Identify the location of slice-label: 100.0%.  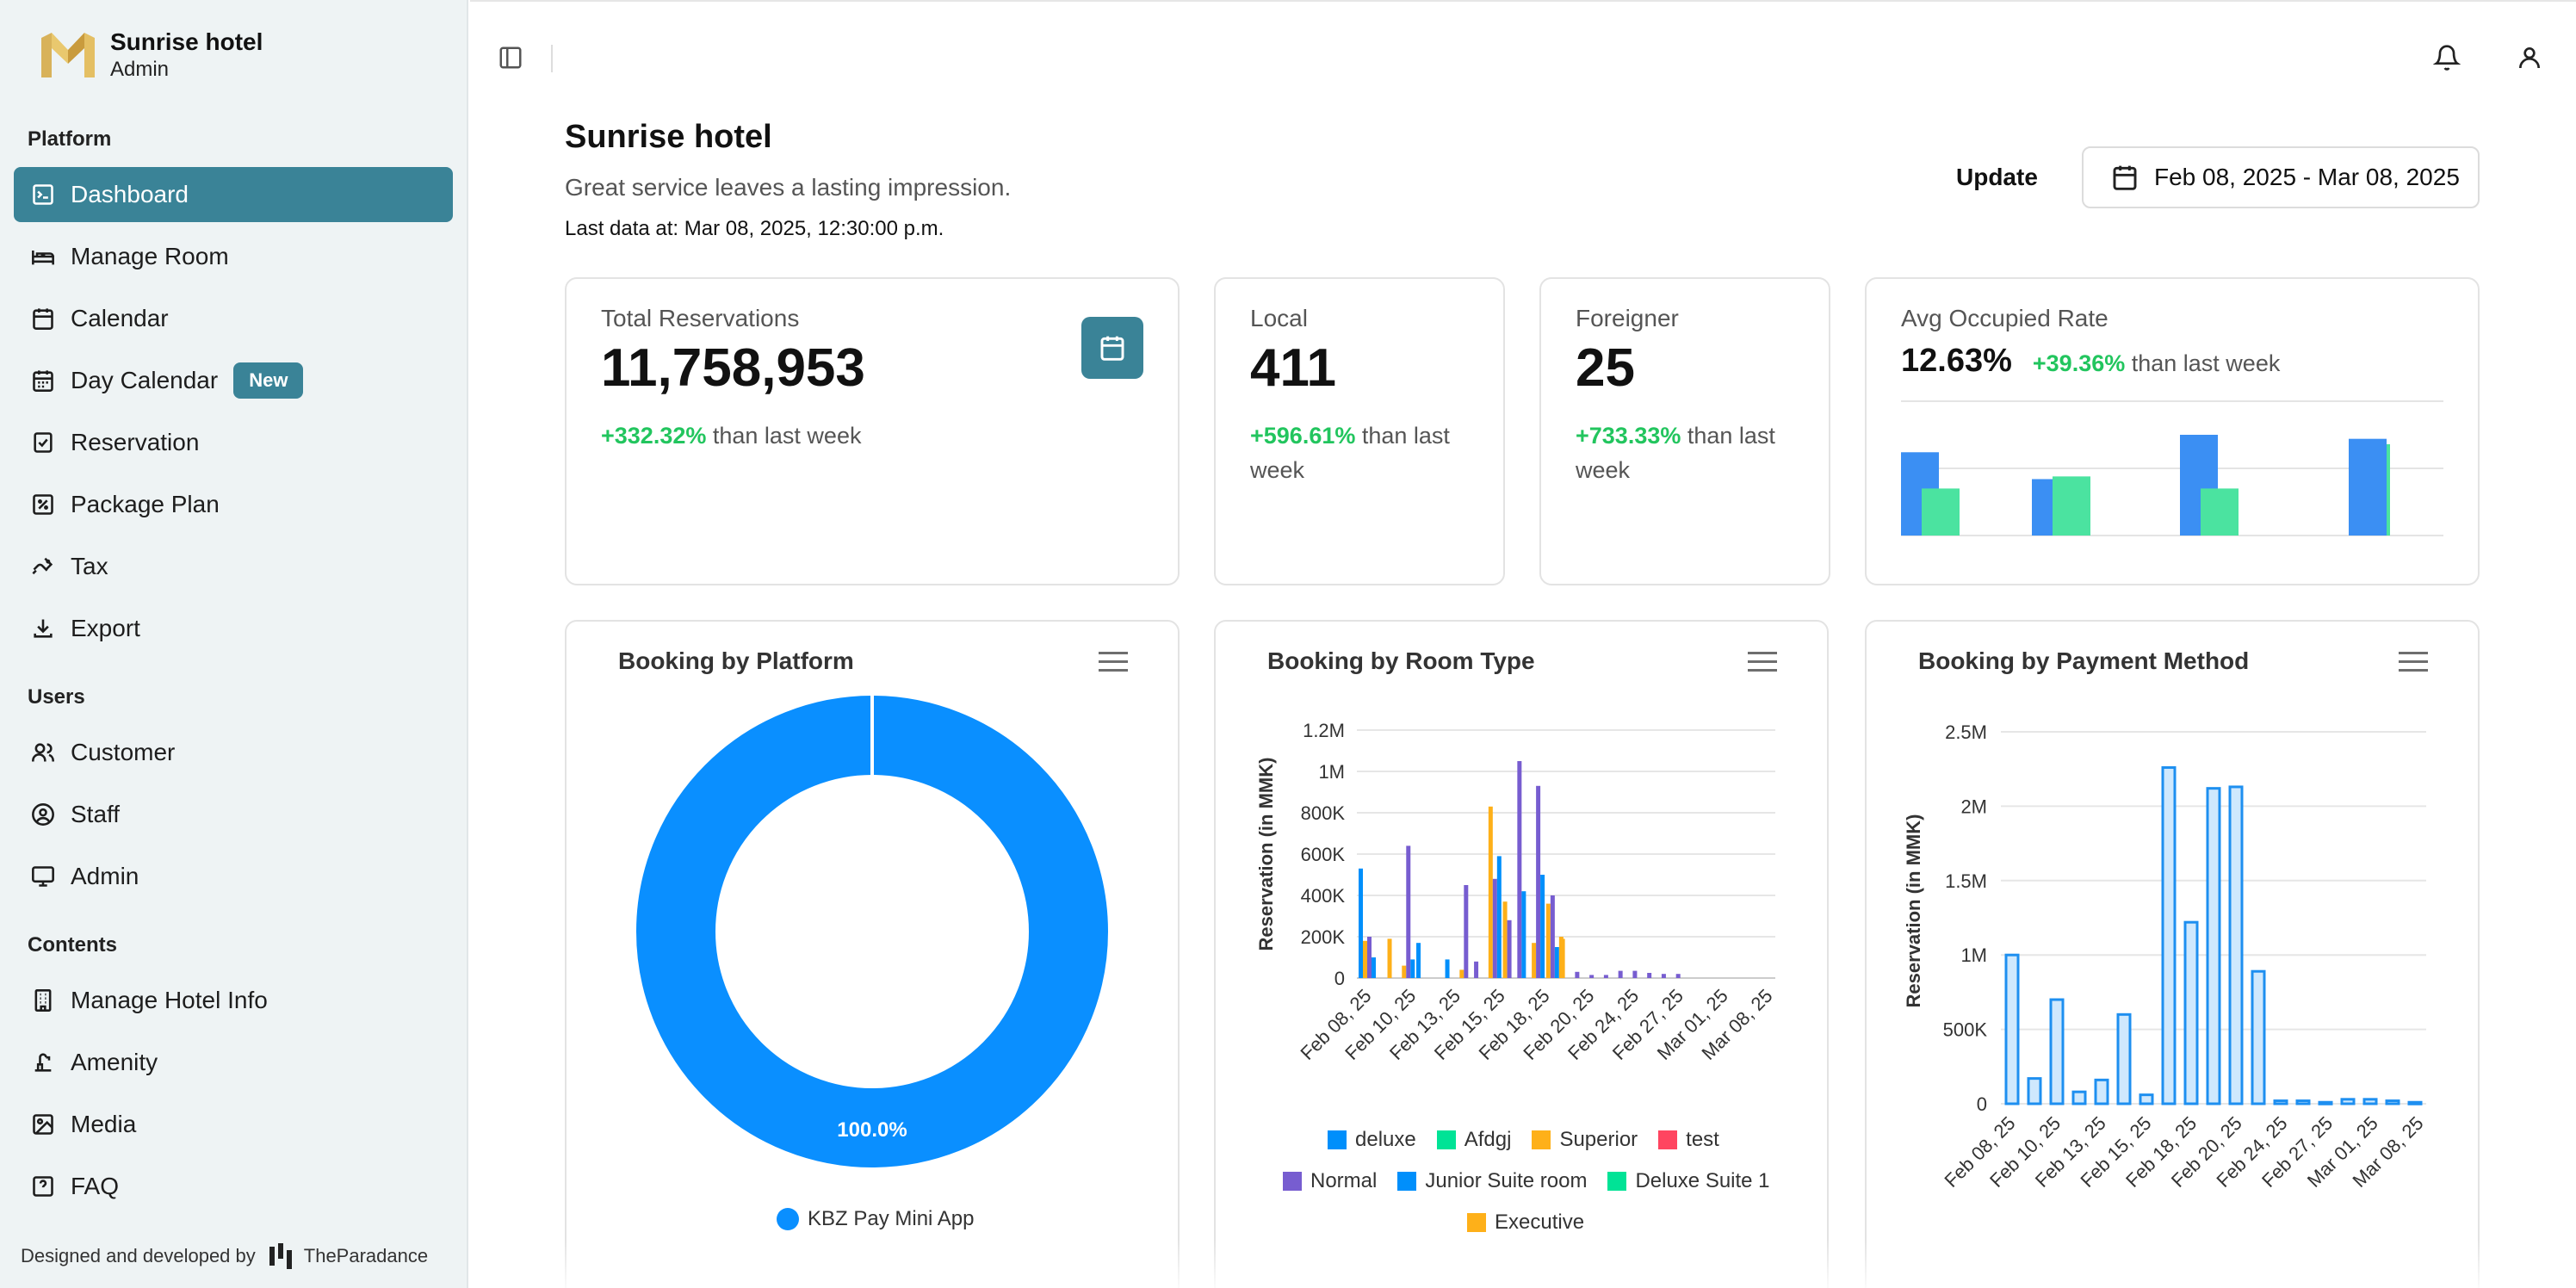
(872, 1130).